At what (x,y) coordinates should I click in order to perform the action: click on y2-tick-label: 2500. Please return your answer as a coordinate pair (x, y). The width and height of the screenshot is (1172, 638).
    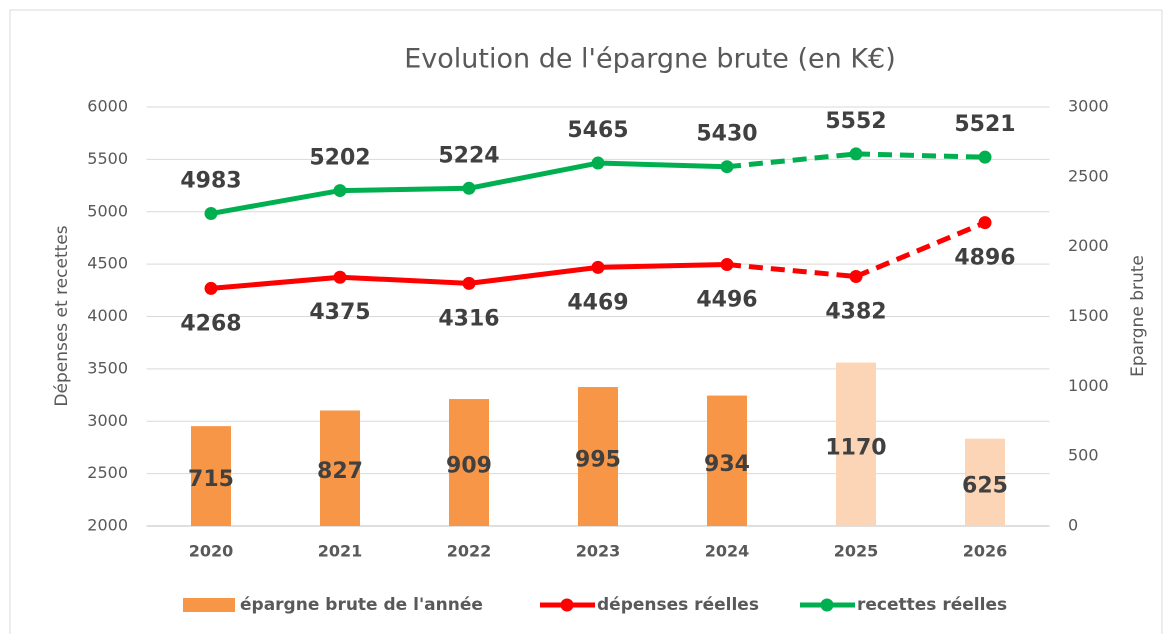
    Looking at the image, I should click on (1088, 175).